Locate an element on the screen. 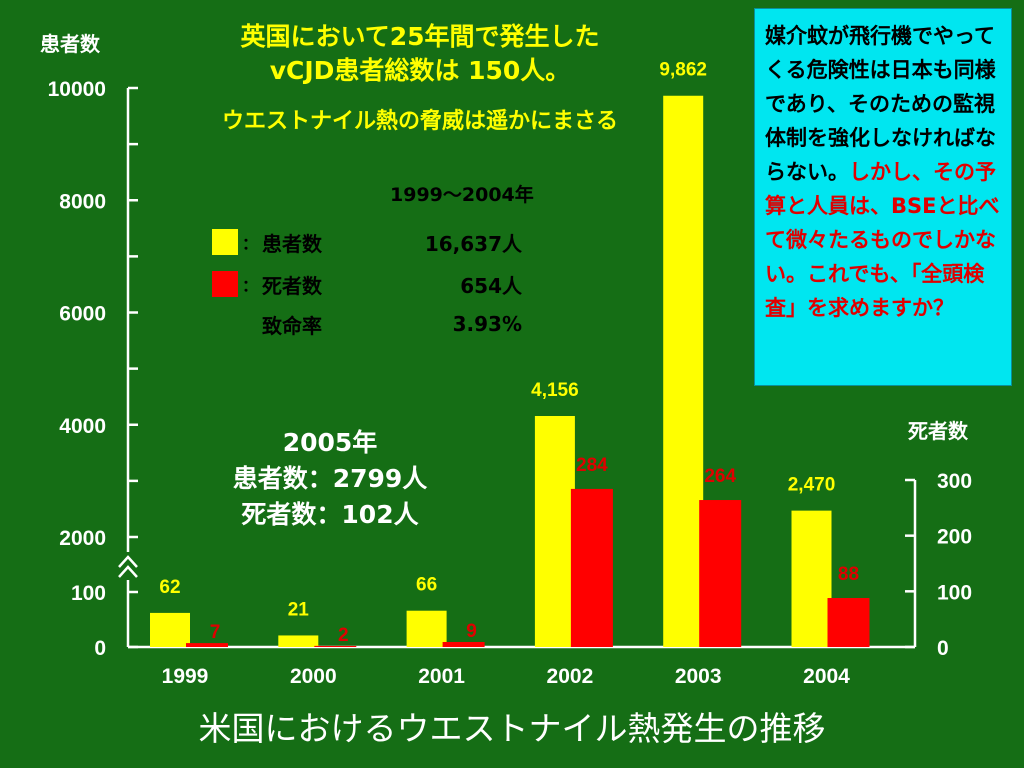  label-patients-2001: 66 is located at coordinates (426, 585).